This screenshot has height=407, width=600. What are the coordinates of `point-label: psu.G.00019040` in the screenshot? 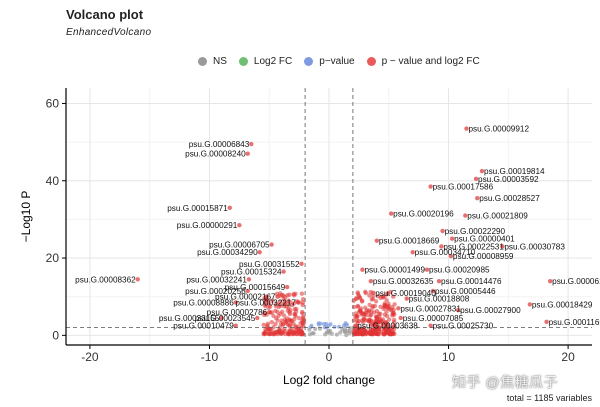 It's located at (405, 293).